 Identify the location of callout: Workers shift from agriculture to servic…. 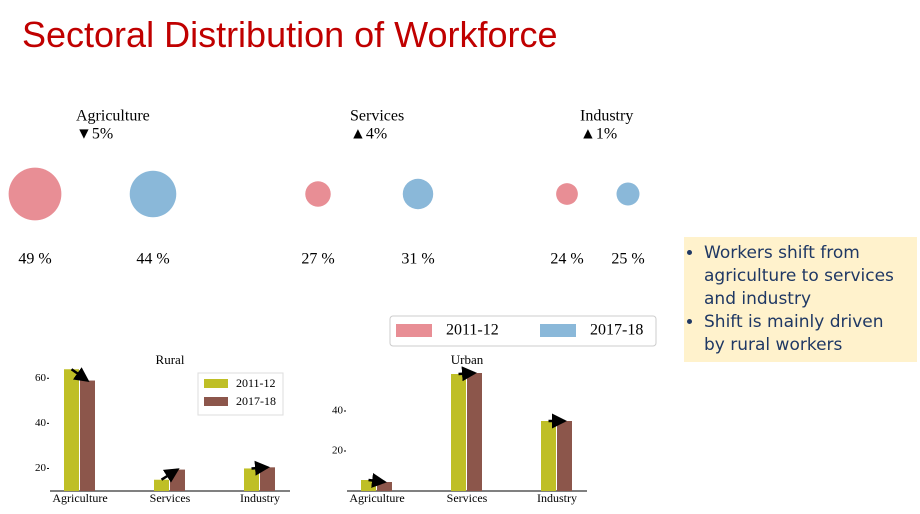
(800, 299).